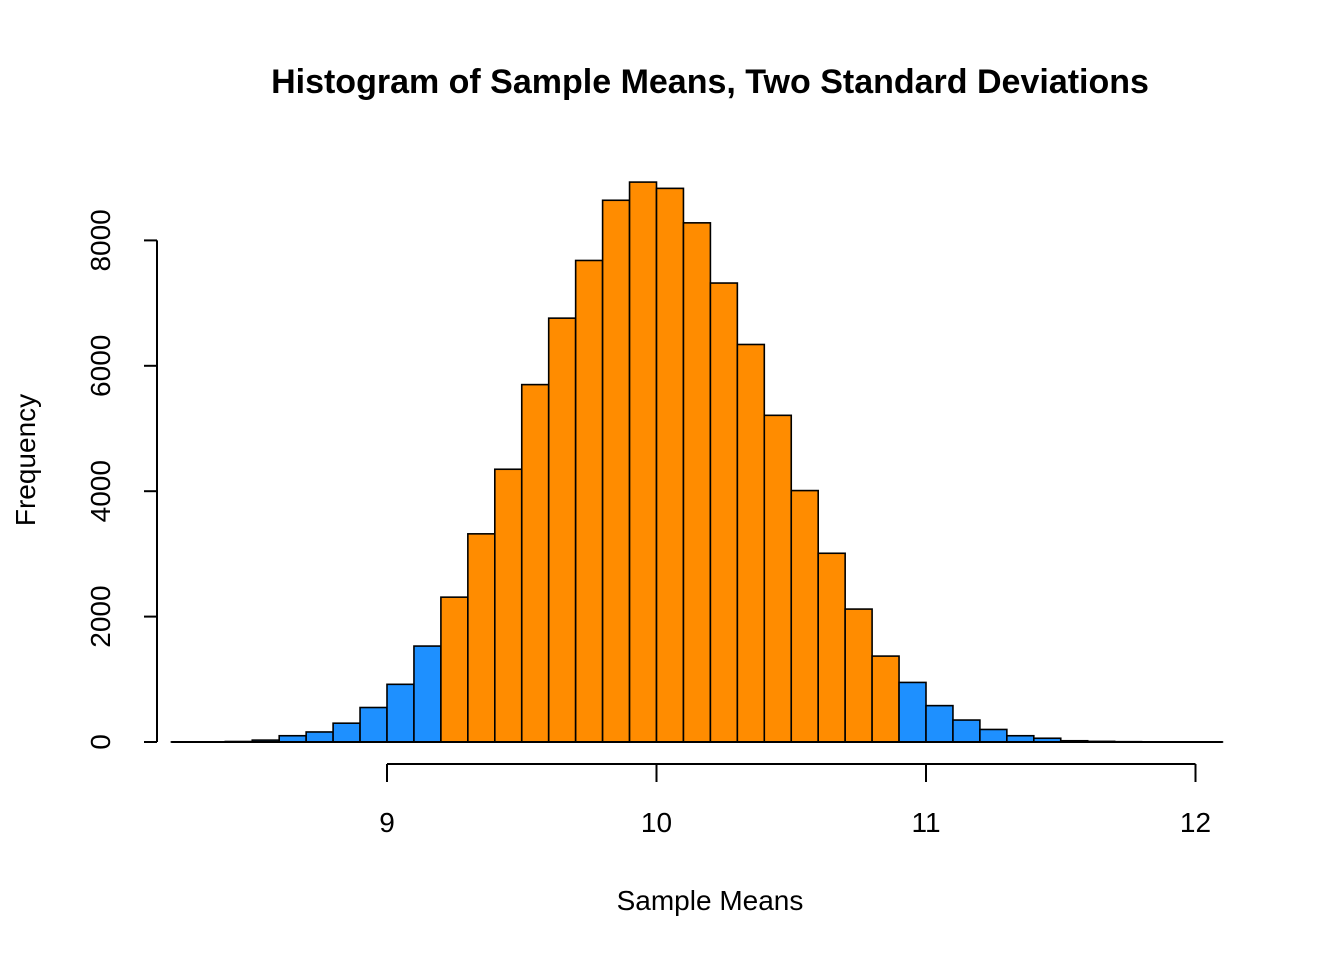  Describe the element at coordinates (1195, 822) in the screenshot. I see `x-tick-label: 12` at that location.